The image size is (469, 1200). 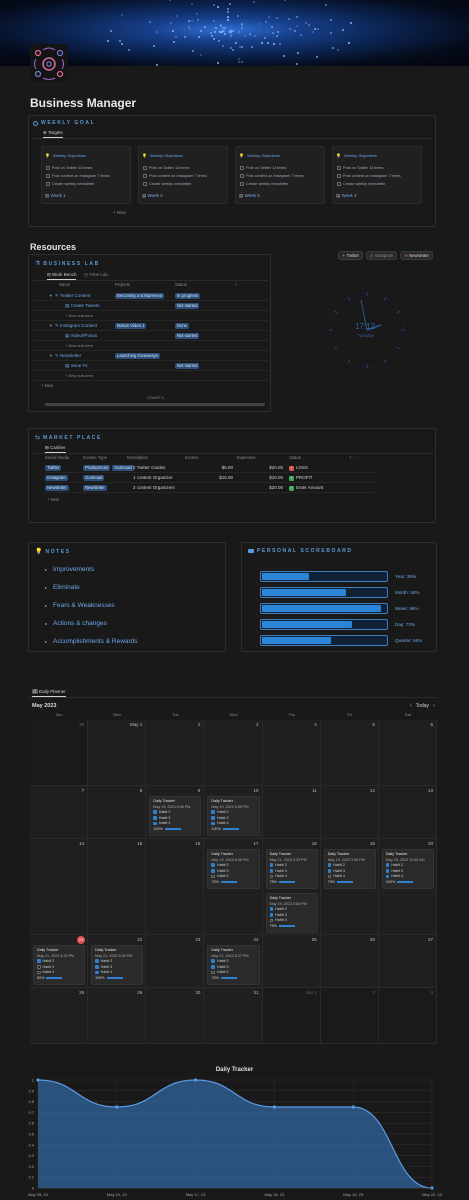 What do you see at coordinates (85, 296) in the screenshot?
I see `lab-item-name: ✎ Twitter Content` at bounding box center [85, 296].